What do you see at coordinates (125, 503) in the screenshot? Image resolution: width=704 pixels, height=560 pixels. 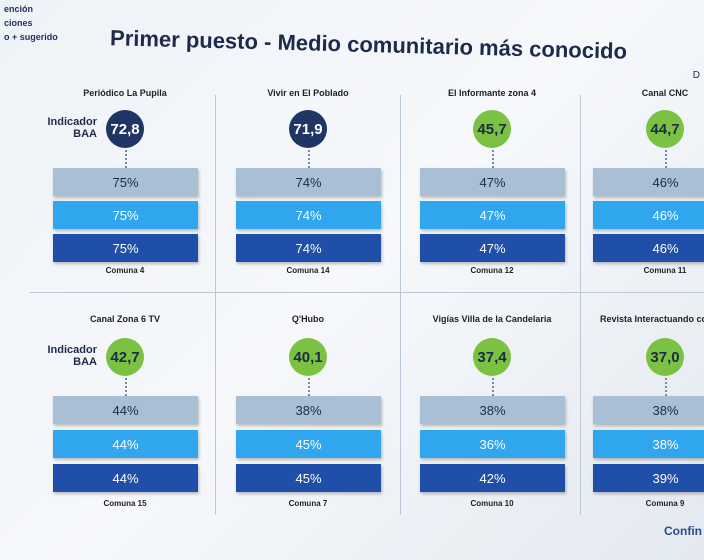 I see `comuna-label: Comuna 15` at bounding box center [125, 503].